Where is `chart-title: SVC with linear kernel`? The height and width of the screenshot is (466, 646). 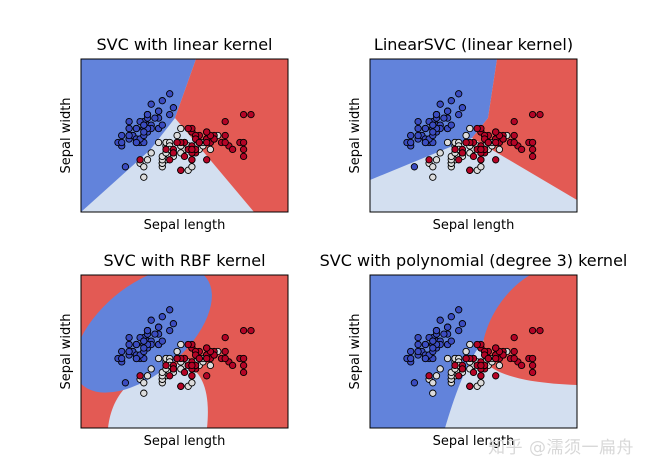
chart-title: SVC with linear kernel is located at coordinates (185, 44).